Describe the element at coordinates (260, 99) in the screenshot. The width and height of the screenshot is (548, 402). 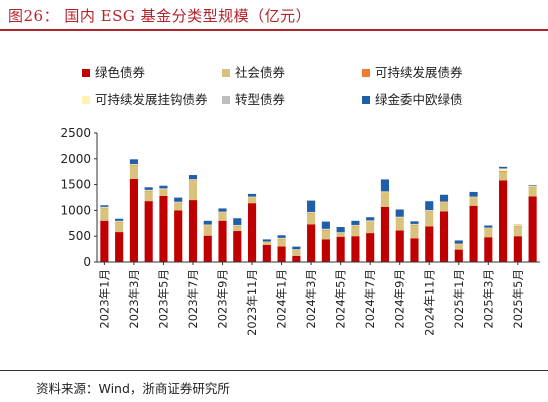
I see `legend-label: 转型债券` at that location.